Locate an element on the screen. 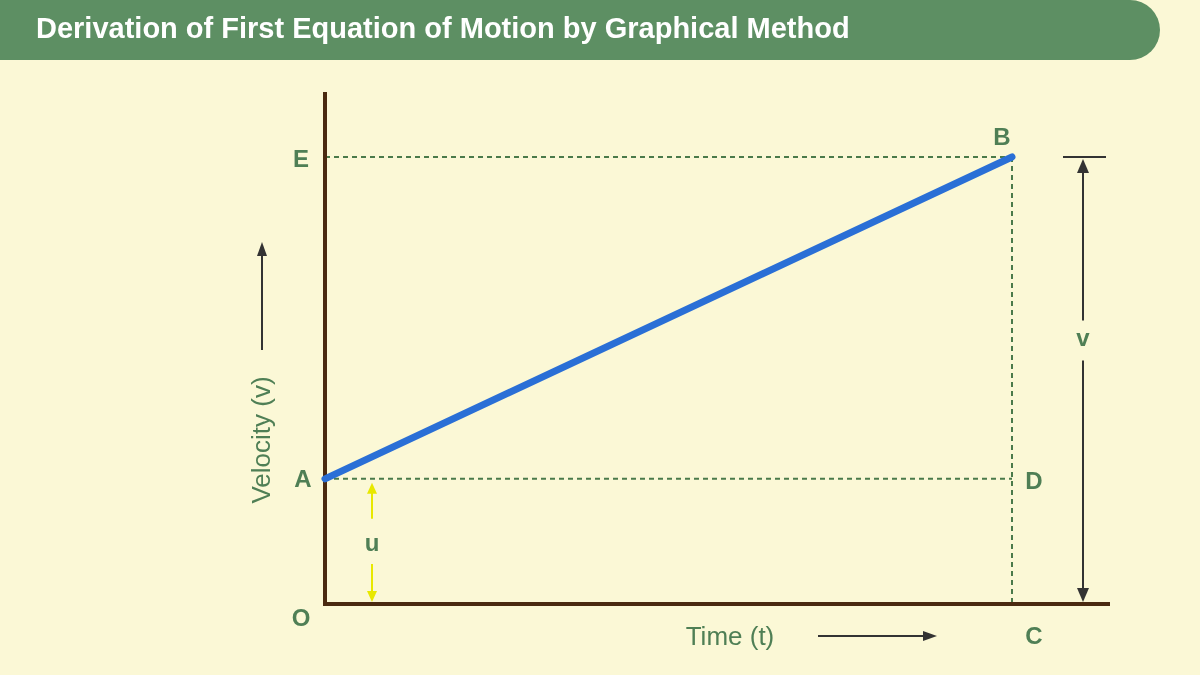 The width and height of the screenshot is (1200, 675). annotation: A is located at coordinates (303, 478).